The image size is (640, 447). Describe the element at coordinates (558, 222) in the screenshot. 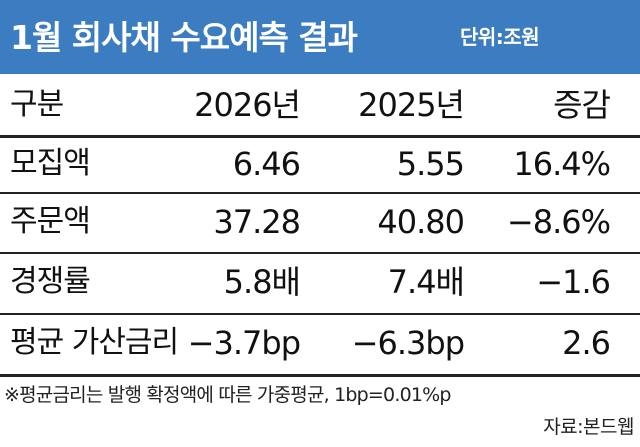

I see `table-cell: −8.6%` at that location.